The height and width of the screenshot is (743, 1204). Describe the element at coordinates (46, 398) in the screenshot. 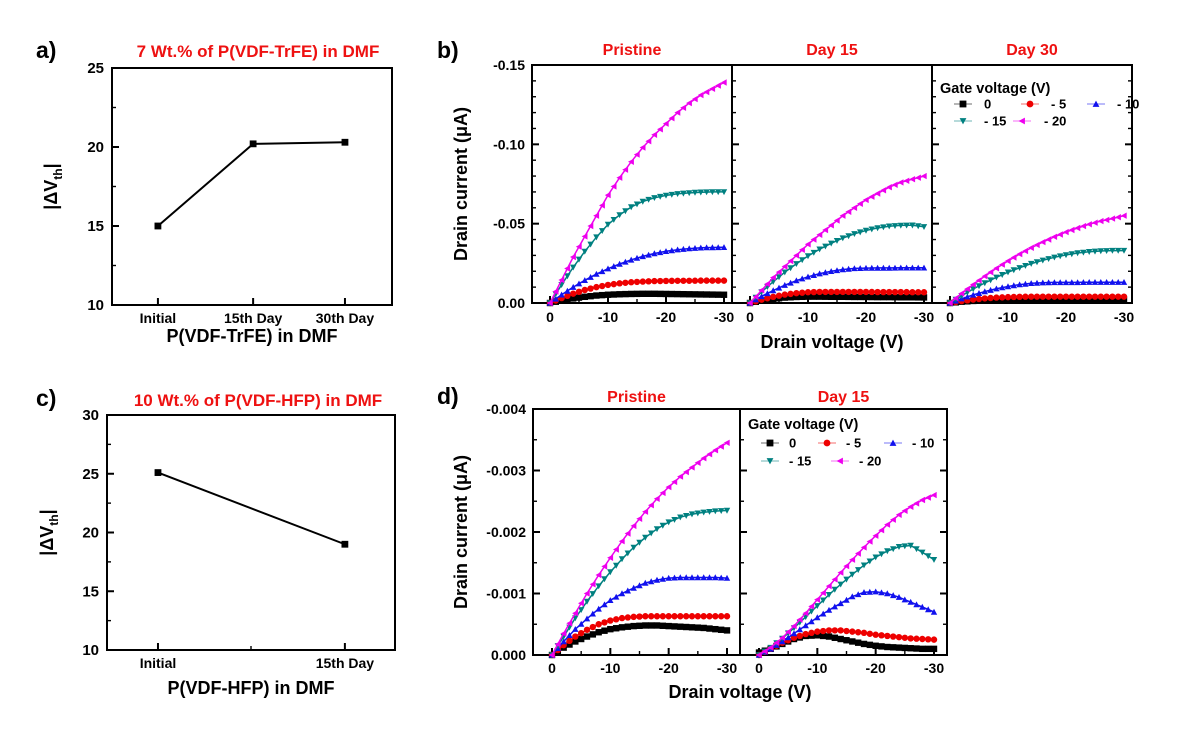

I see `panel-c-label: c)` at that location.